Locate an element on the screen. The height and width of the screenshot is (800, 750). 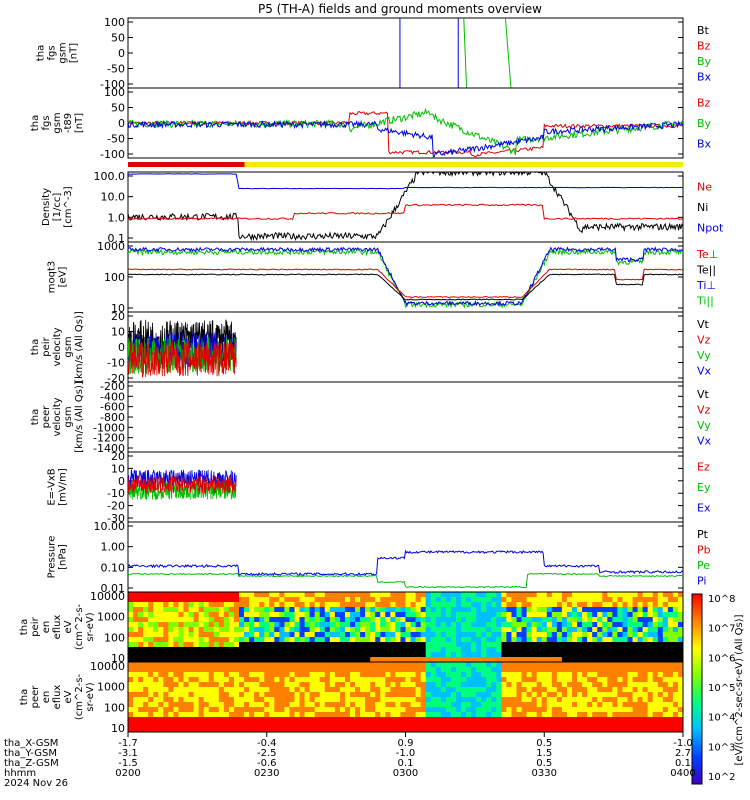
legend-Te||: Te|| is located at coordinates (706, 269).